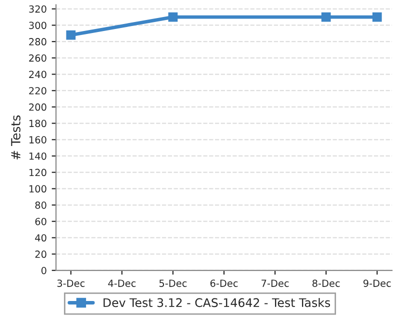 The height and width of the screenshot is (320, 400). I want to click on x-tick-label: 9-Dec, so click(377, 283).